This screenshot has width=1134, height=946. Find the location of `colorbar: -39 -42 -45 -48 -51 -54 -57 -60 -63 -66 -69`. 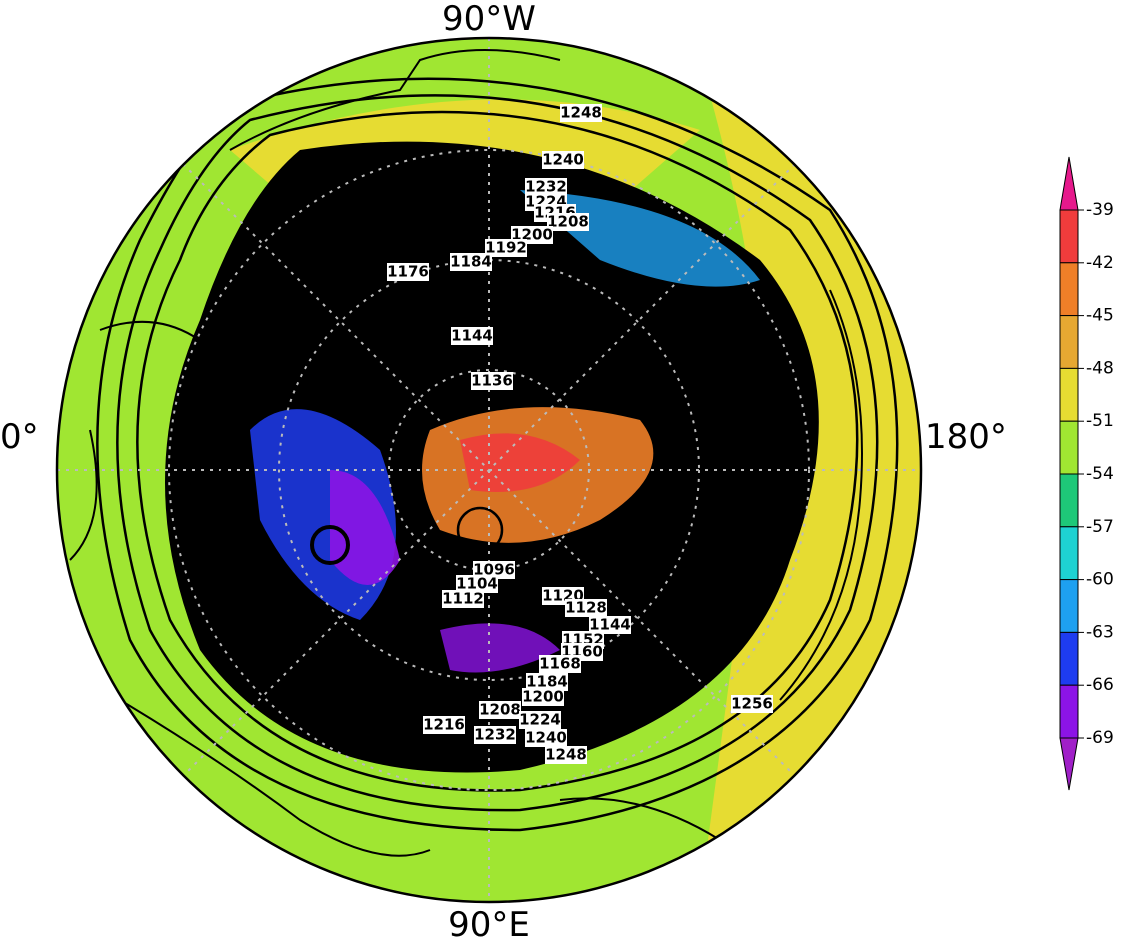

colorbar: -39 -42 -45 -48 -51 -54 -57 -60 -63 -66 -69 is located at coordinates (1086, 473).